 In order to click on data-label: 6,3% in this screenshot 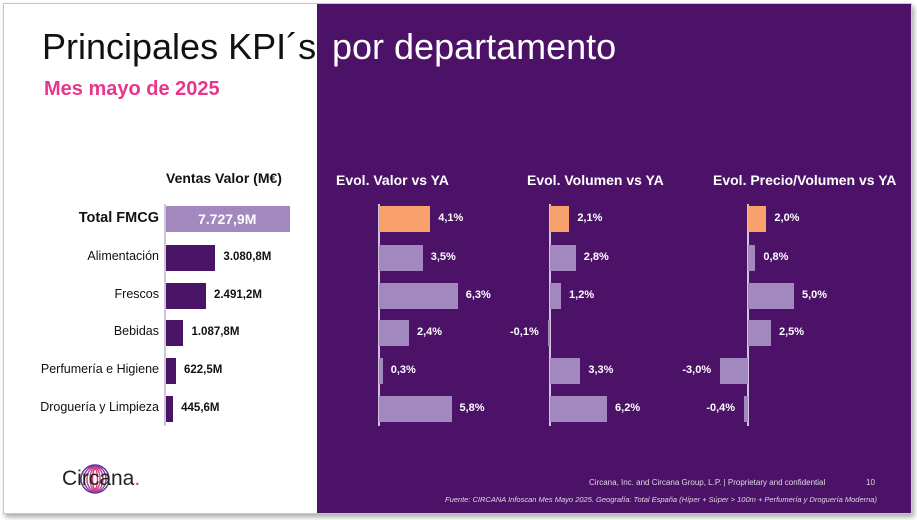, I will do `click(478, 295)`.